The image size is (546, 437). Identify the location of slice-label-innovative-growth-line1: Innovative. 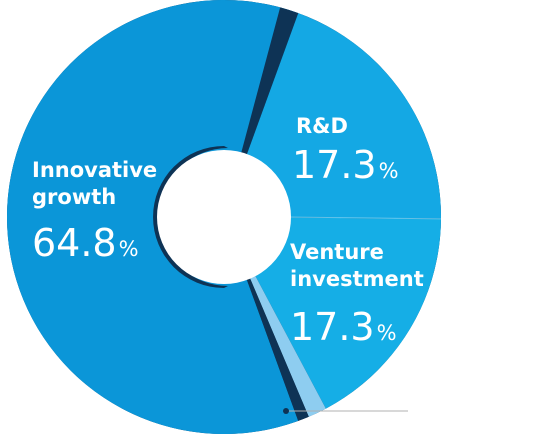
(94, 170).